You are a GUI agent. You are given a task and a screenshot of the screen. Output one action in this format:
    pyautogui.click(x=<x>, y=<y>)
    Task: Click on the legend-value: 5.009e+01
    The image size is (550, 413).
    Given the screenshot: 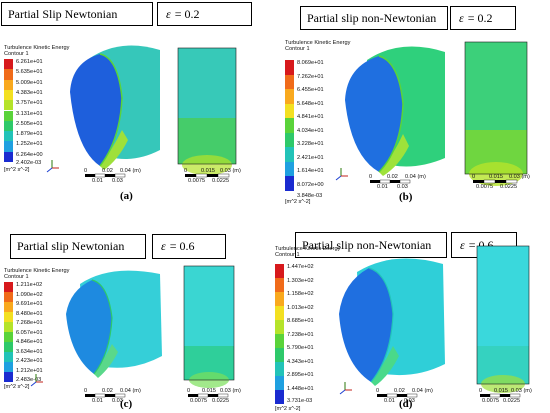 What is the action you would take?
    pyautogui.click(x=29, y=82)
    